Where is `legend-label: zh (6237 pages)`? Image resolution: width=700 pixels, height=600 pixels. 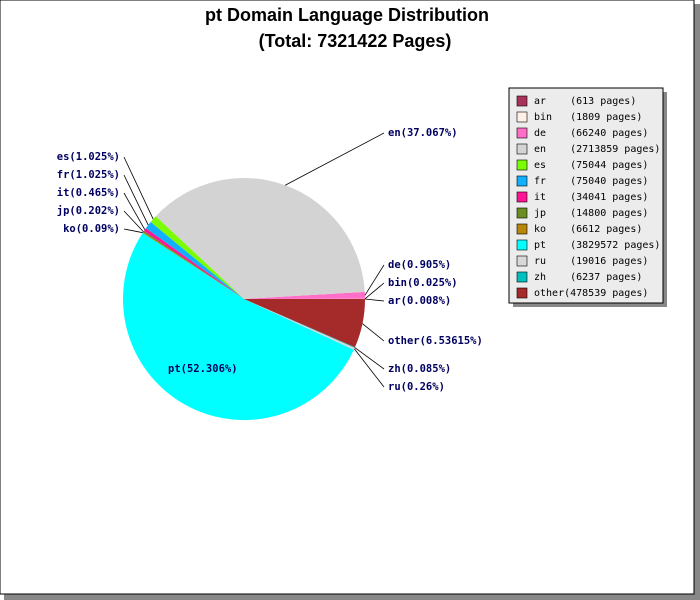
legend-label: zh (6237 pages) is located at coordinates (588, 277).